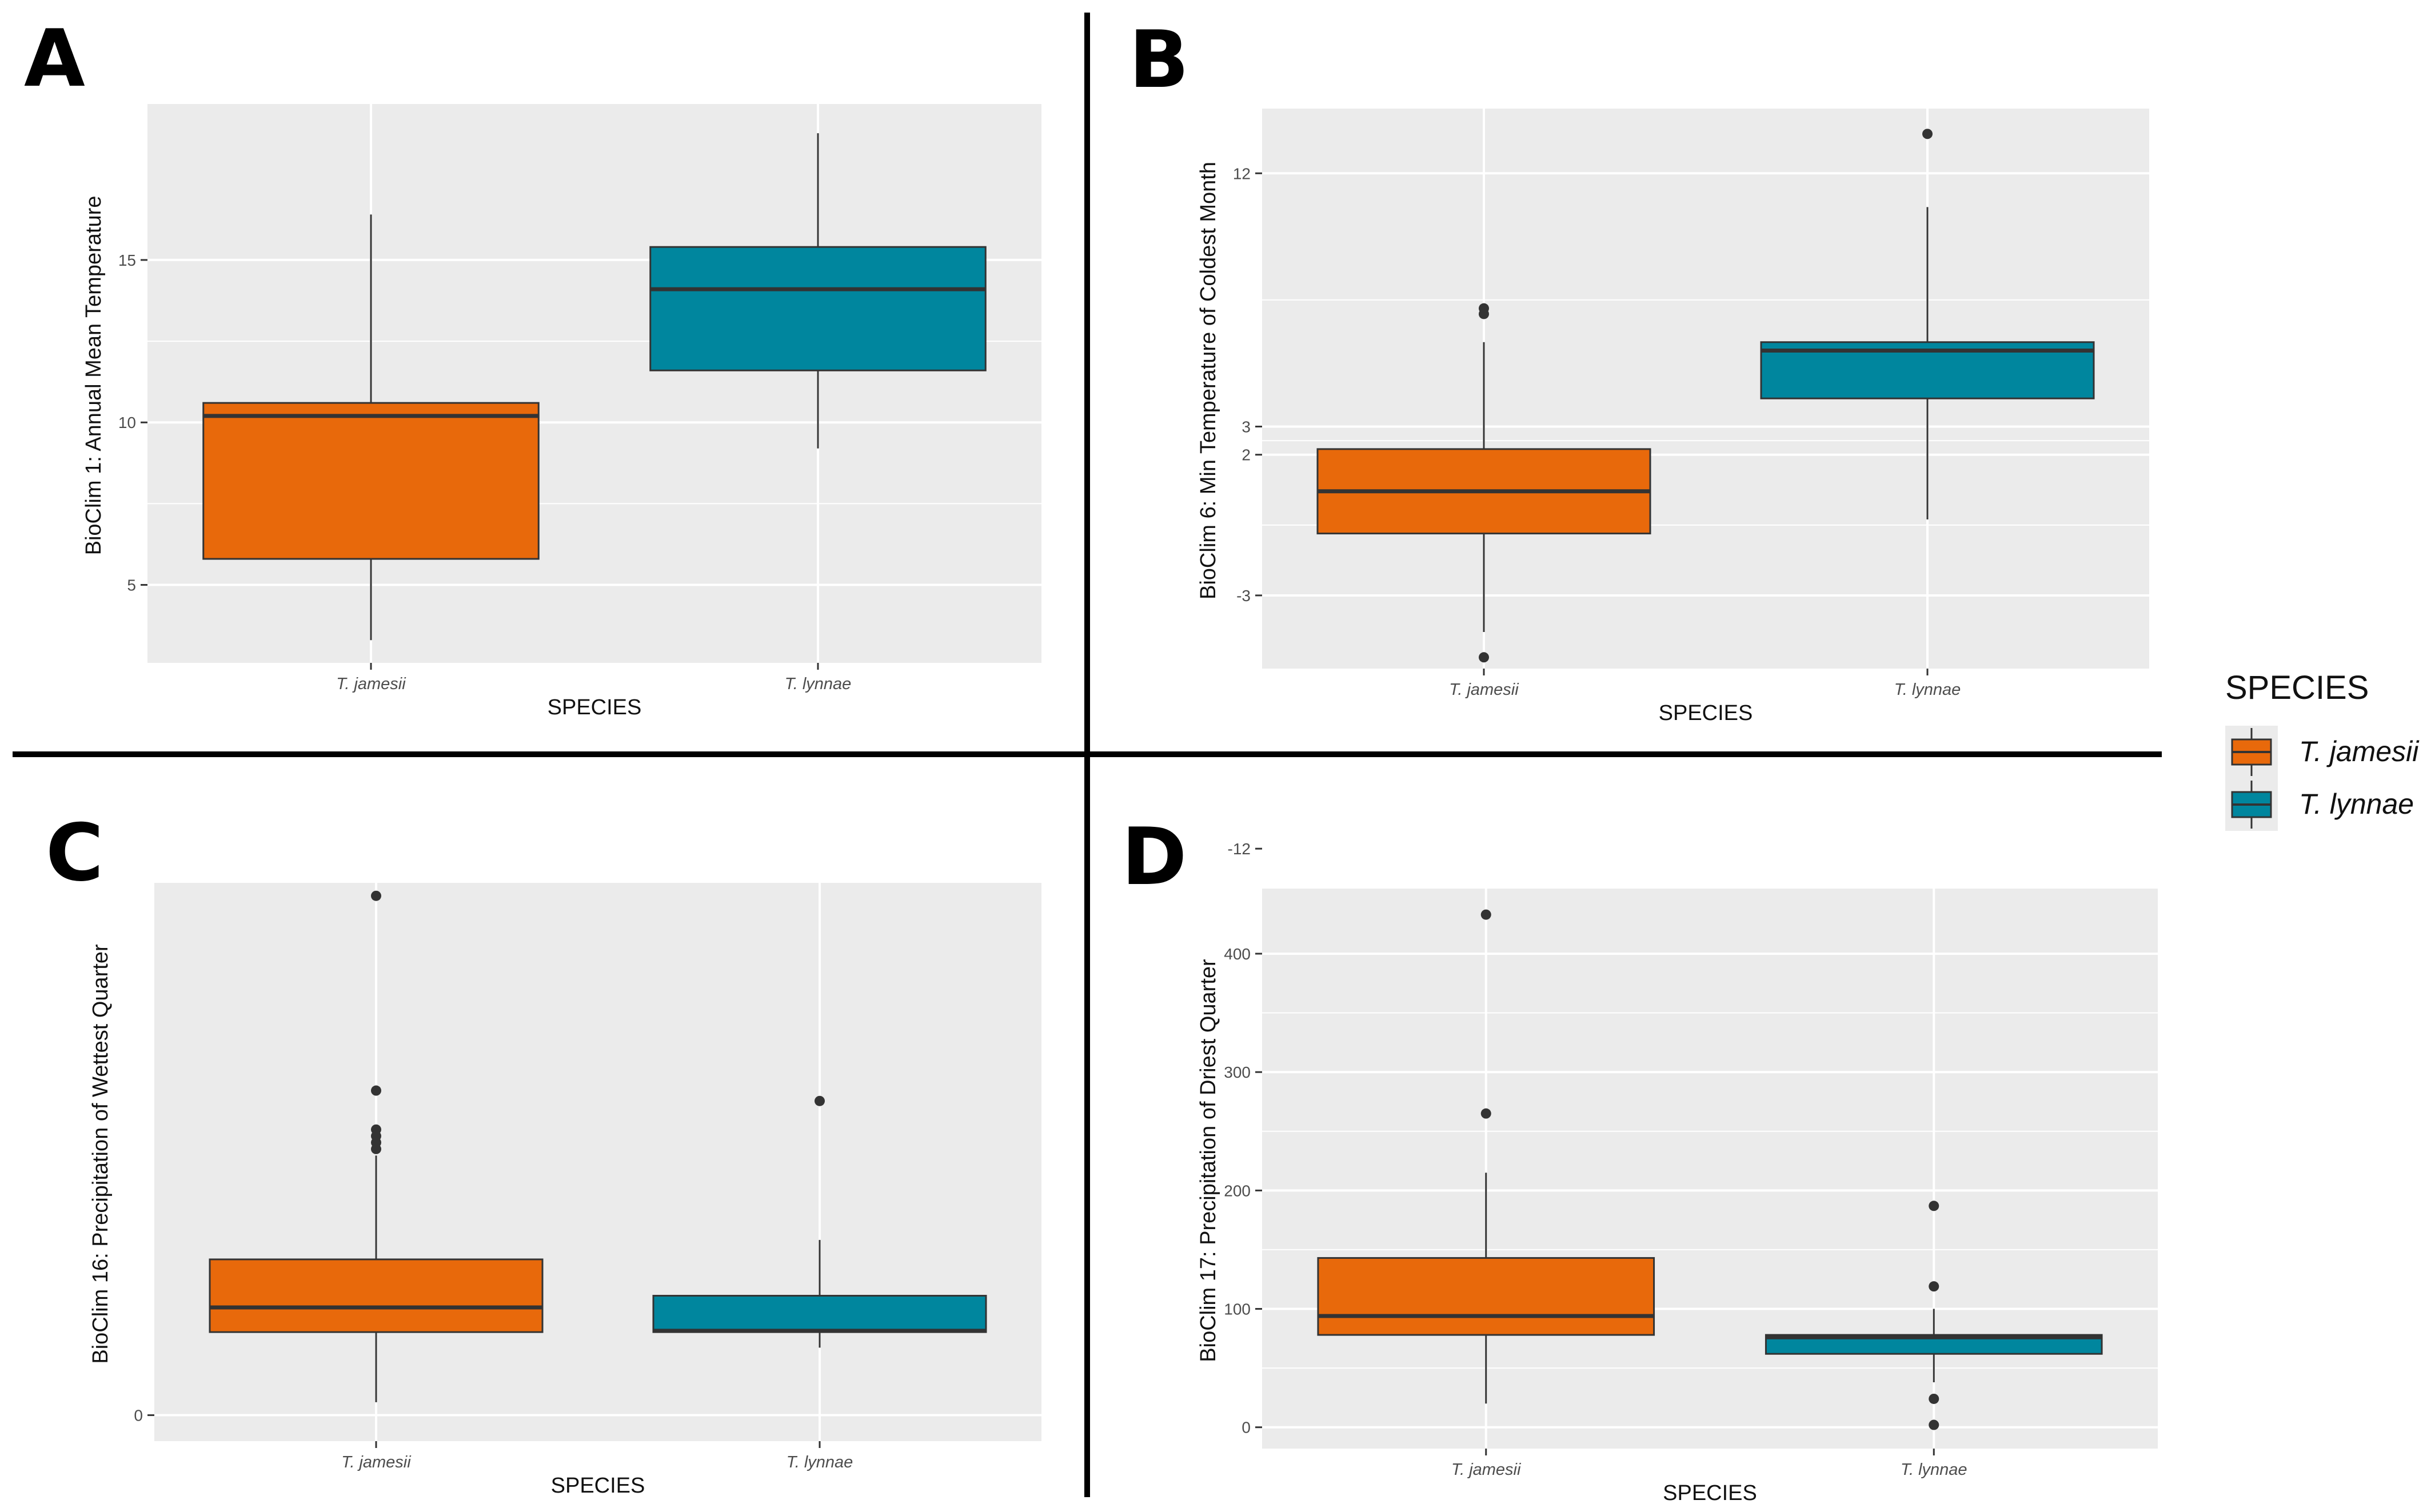 The width and height of the screenshot is (2427, 1512). What do you see at coordinates (2359, 751) in the screenshot?
I see `legend-label: T. jamesii` at bounding box center [2359, 751].